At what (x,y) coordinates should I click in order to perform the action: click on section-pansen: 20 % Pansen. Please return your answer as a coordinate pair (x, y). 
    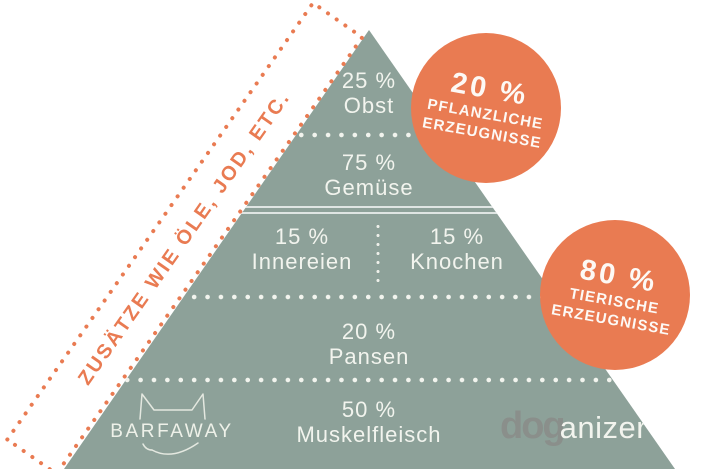
    Looking at the image, I should click on (369, 344).